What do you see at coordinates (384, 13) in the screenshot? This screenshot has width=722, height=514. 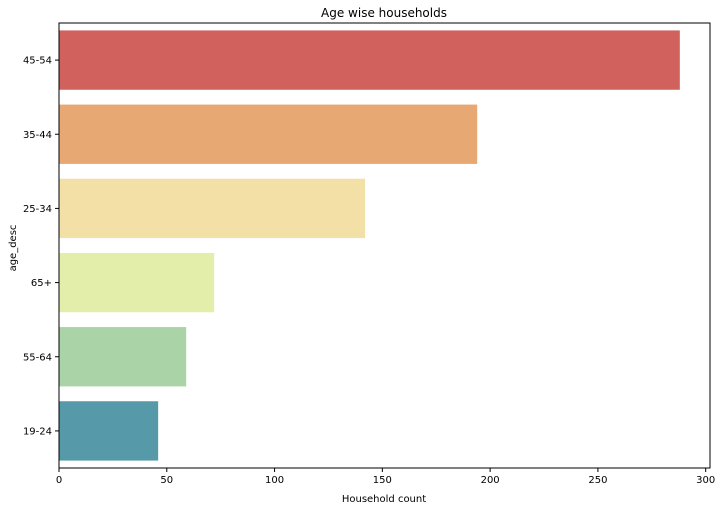 I see `chart-title: Age wise households` at bounding box center [384, 13].